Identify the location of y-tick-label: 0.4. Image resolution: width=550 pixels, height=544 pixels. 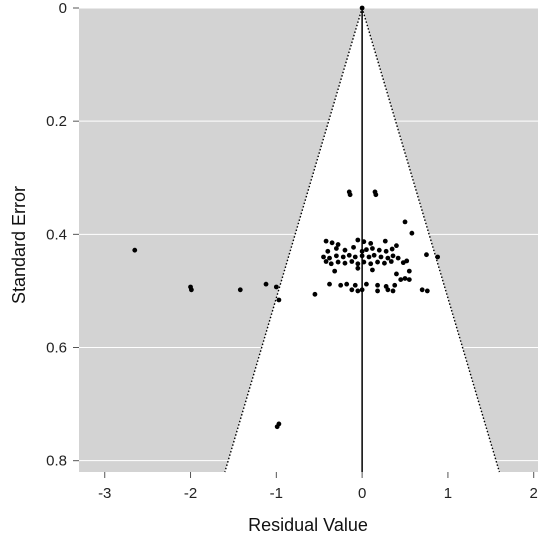
(56, 234).